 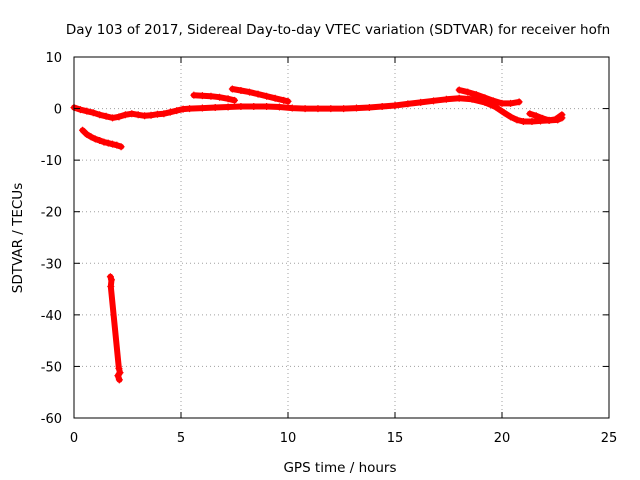 I want to click on y-tick-label: -50, so click(x=51, y=367).